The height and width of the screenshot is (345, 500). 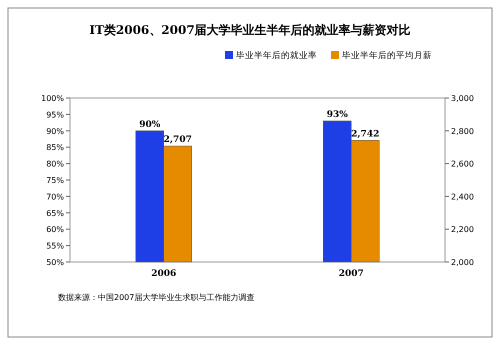 What do you see at coordinates (55, 164) in the screenshot?
I see `y-tick-label: 80%` at bounding box center [55, 164].